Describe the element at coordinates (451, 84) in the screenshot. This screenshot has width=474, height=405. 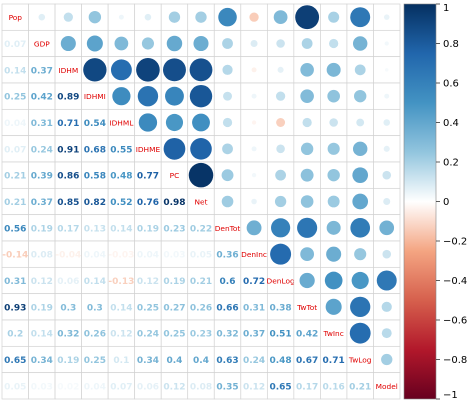
I see `colorbar-tick-label: 0.6` at that location.